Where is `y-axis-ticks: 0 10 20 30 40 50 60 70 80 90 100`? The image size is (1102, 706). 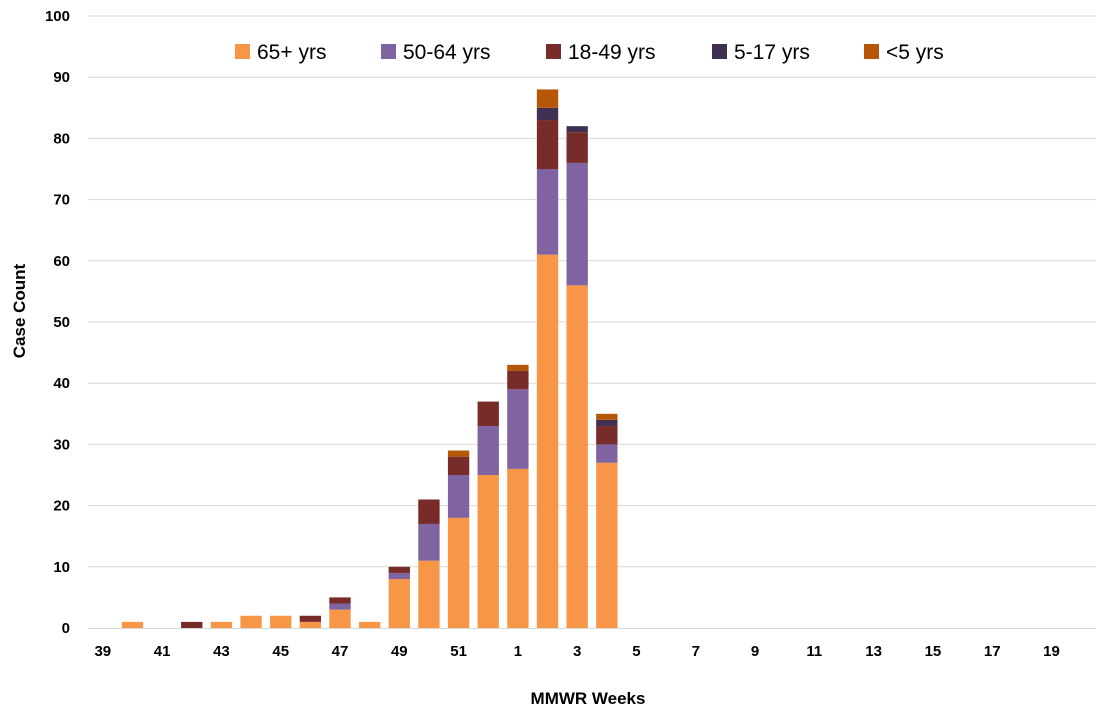
y-axis-ticks: 0 10 20 30 40 50 60 70 80 90 100 is located at coordinates (57, 322).